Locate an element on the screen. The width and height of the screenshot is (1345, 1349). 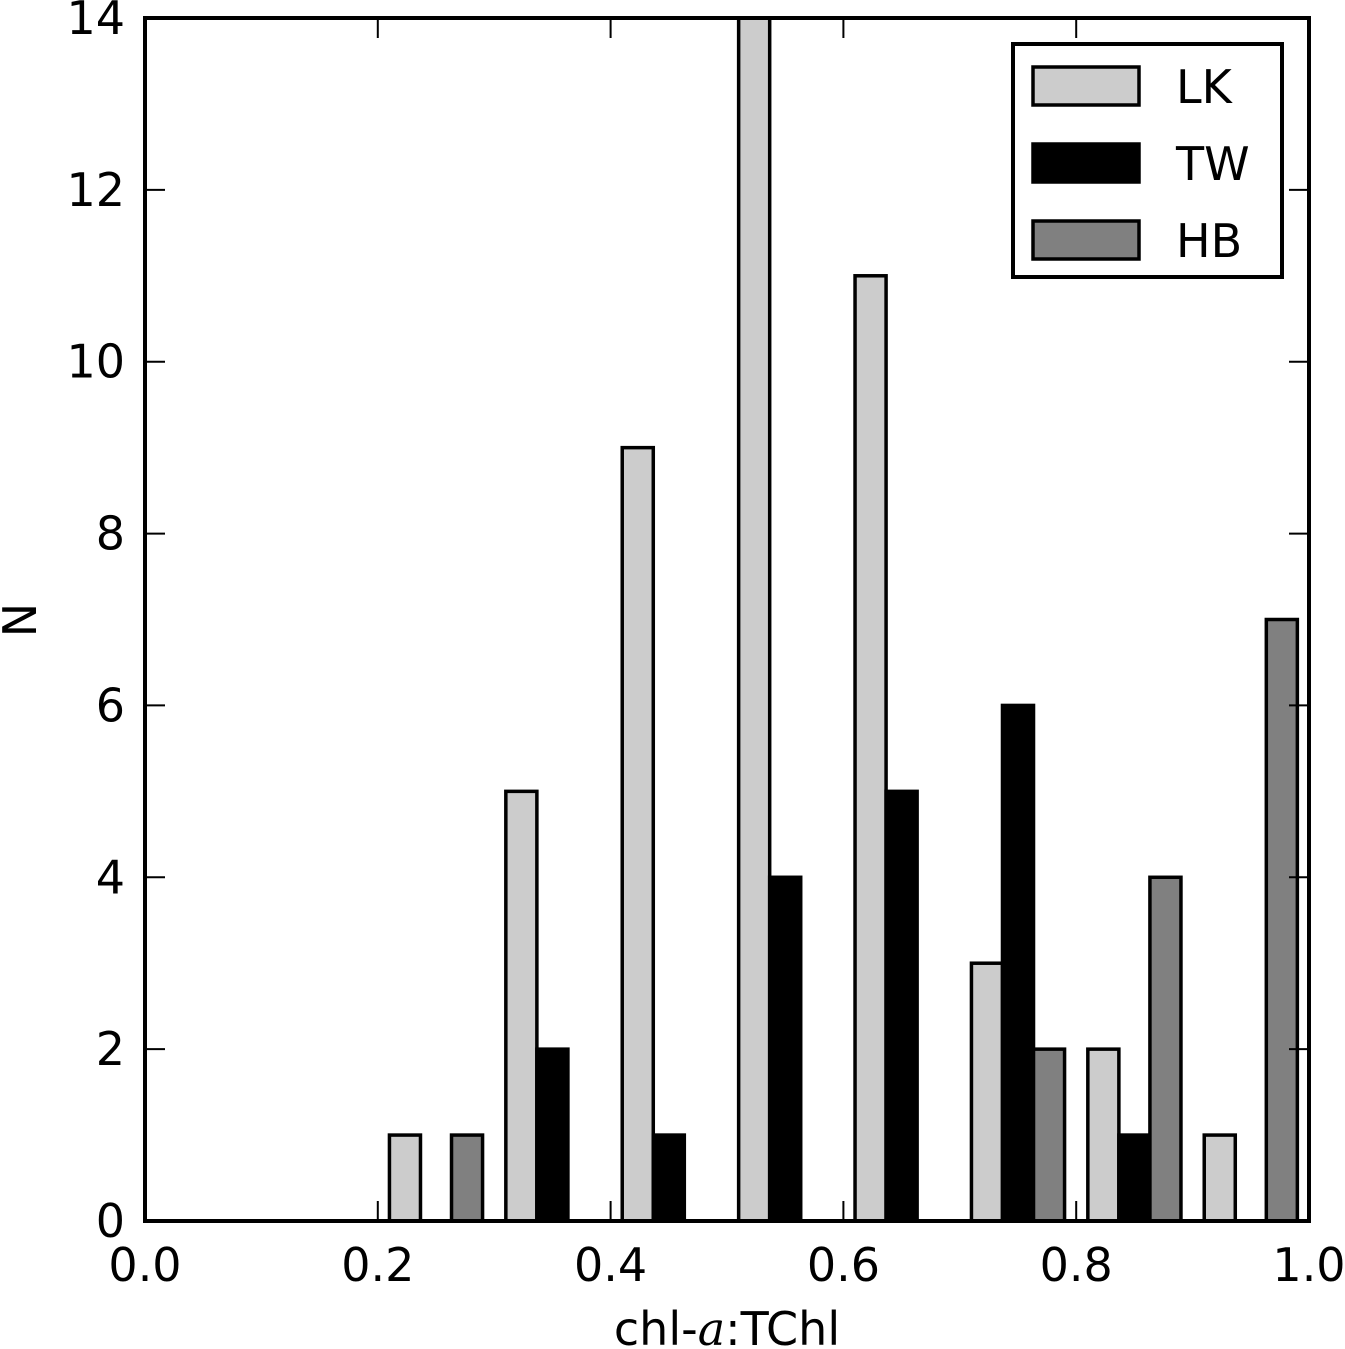
y-tick-label: 10 is located at coordinates (95, 362).